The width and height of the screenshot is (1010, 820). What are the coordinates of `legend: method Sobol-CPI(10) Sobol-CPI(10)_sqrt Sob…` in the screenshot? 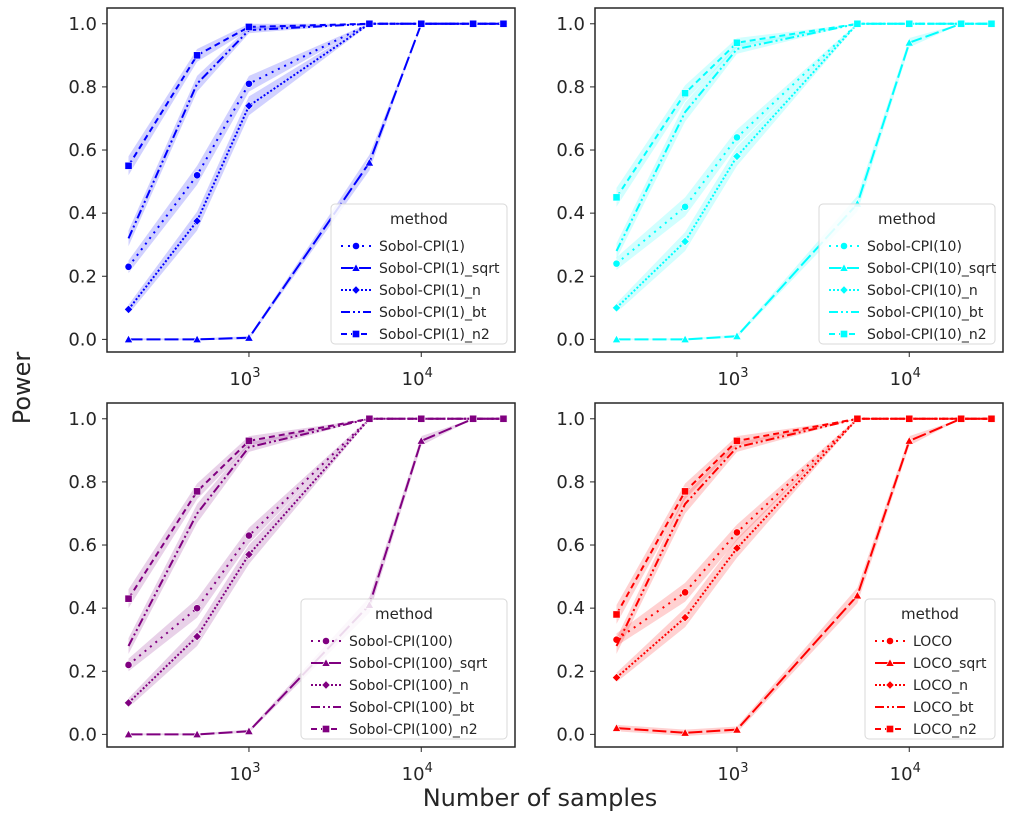 It's located at (907, 274).